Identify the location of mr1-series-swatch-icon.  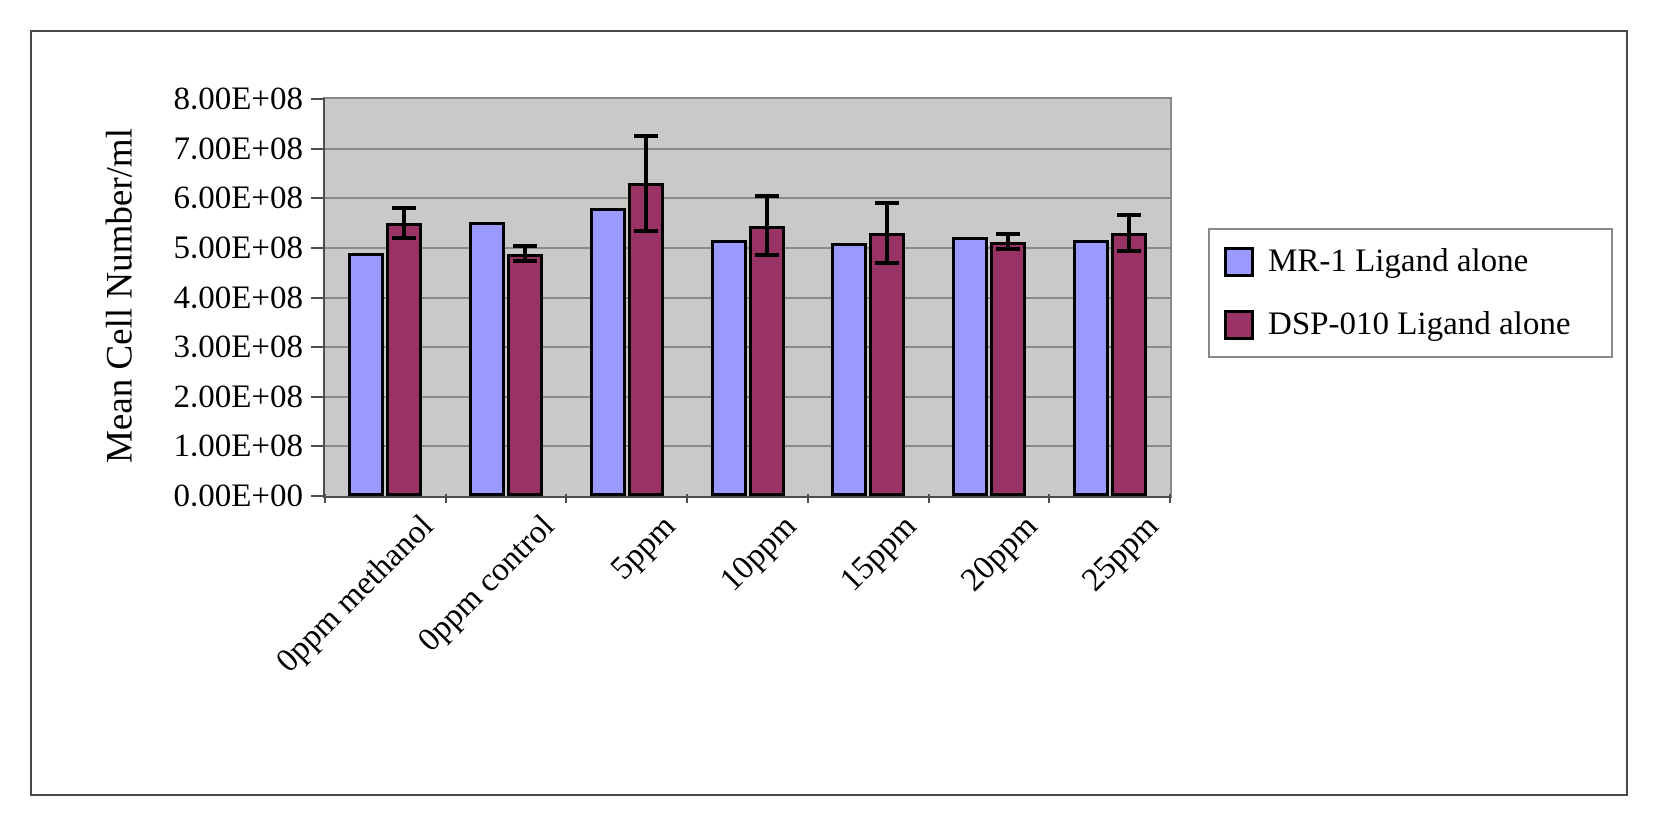
(1239, 261).